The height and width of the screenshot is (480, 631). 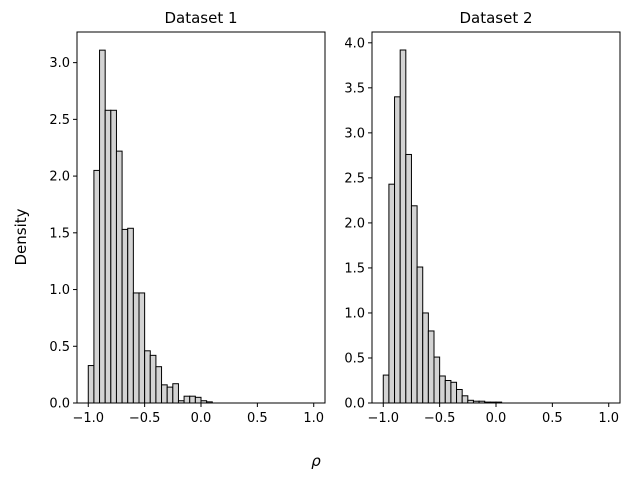 I want to click on panel-title: Dataset 1, so click(x=200, y=18).